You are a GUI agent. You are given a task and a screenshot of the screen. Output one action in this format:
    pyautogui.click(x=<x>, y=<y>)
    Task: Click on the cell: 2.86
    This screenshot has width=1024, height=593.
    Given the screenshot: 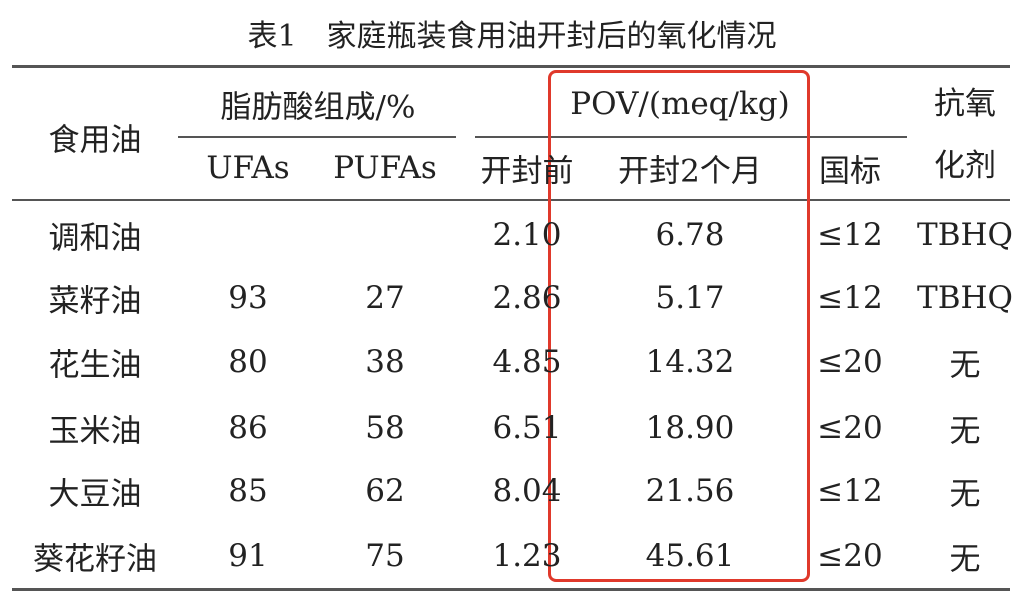 What is the action you would take?
    pyautogui.click(x=527, y=298)
    